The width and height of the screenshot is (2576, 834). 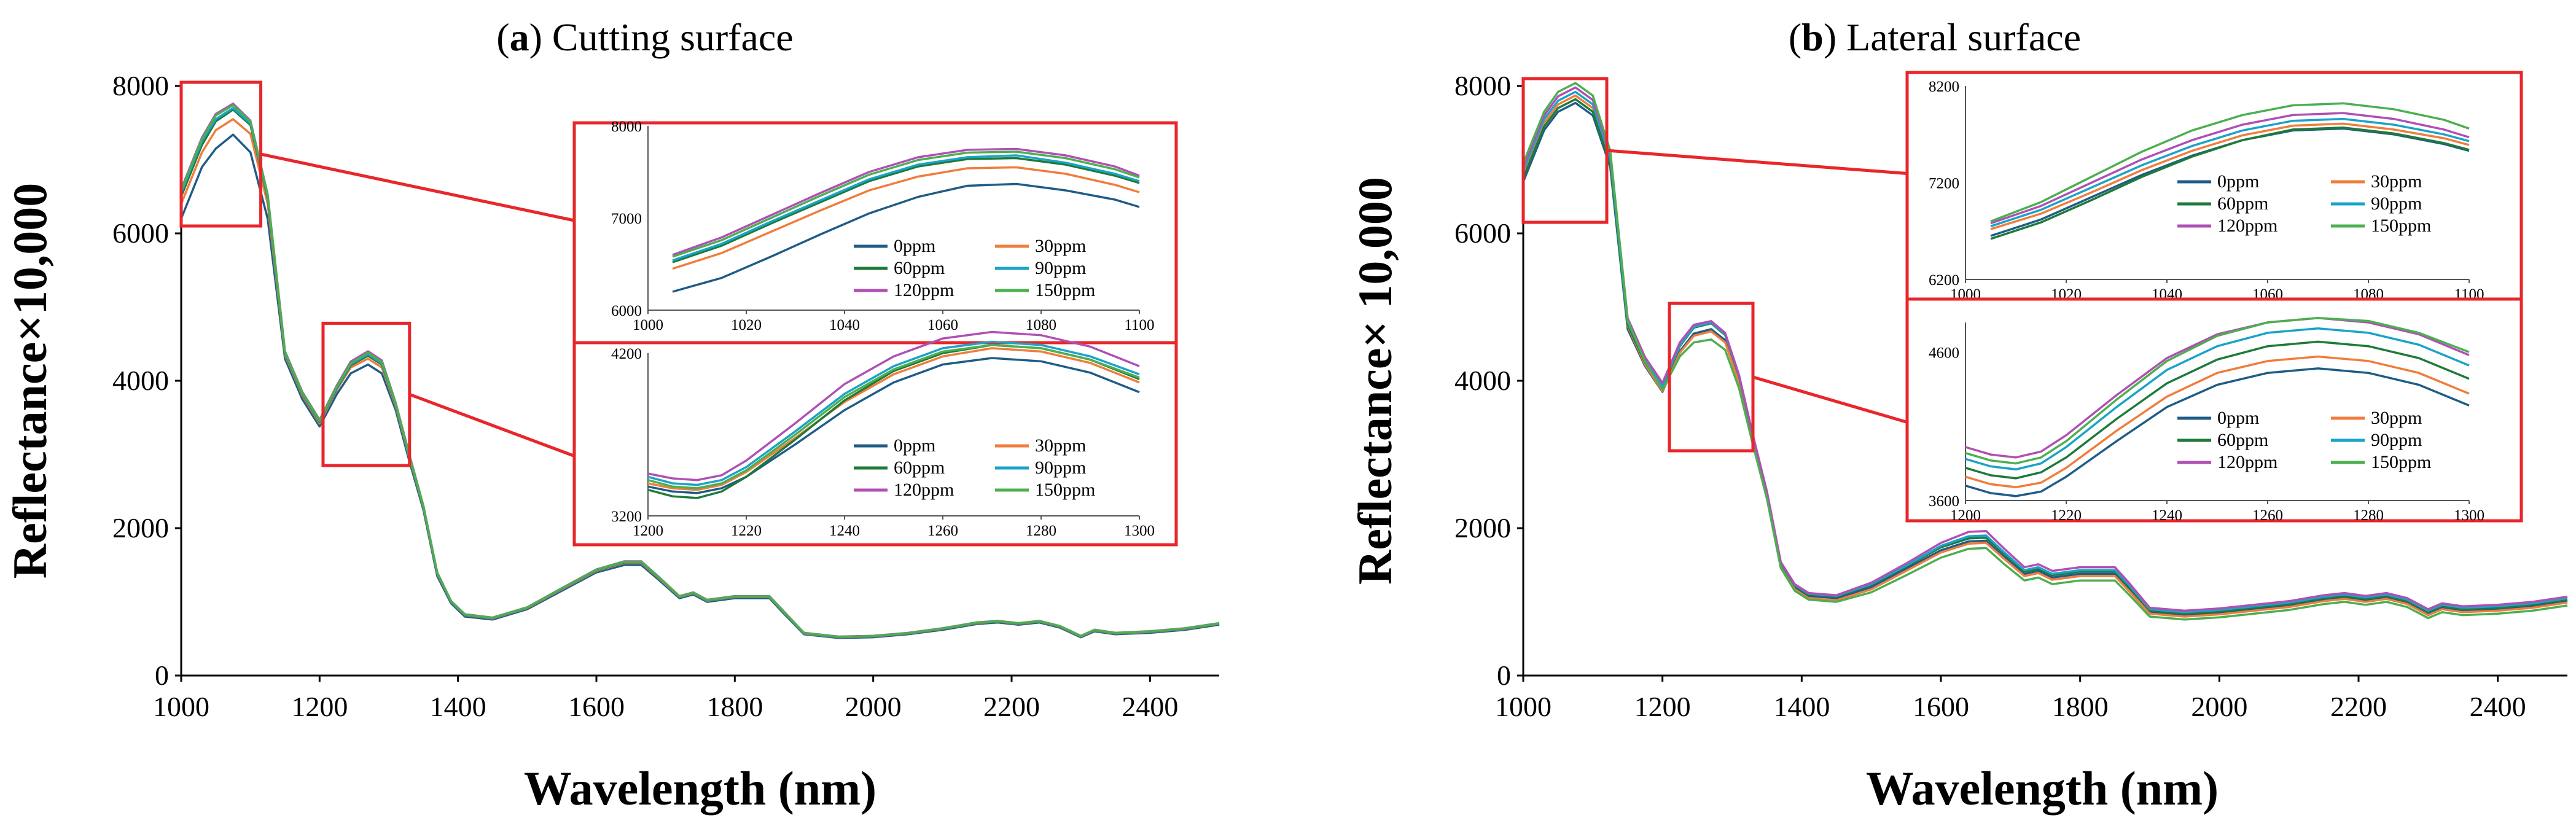 I want to click on inset-x-tick-label: 1060, so click(x=942, y=325).